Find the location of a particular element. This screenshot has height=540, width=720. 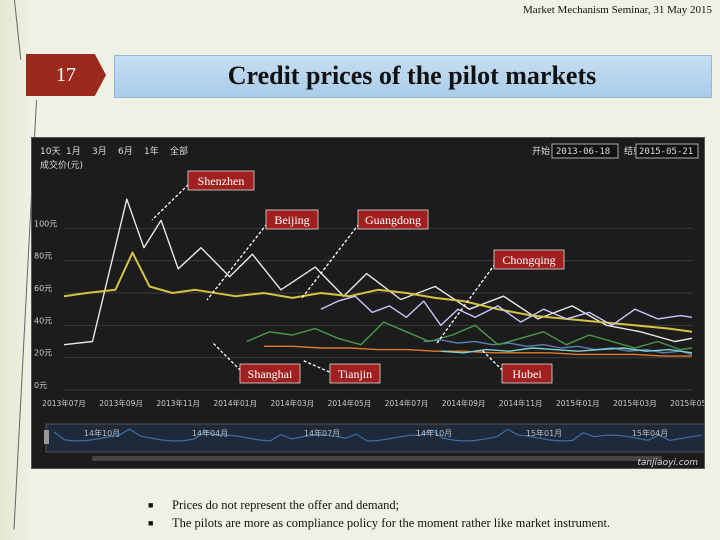

start-date-input is located at coordinates (585, 151).